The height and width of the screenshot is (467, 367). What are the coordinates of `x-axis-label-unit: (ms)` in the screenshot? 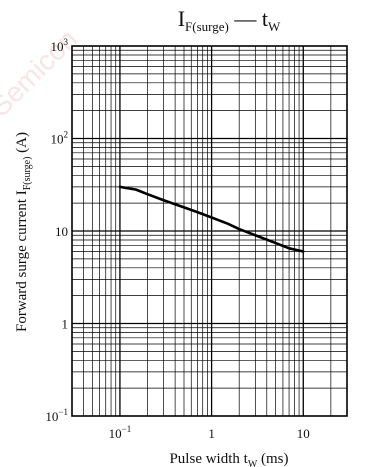 It's located at (272, 459).